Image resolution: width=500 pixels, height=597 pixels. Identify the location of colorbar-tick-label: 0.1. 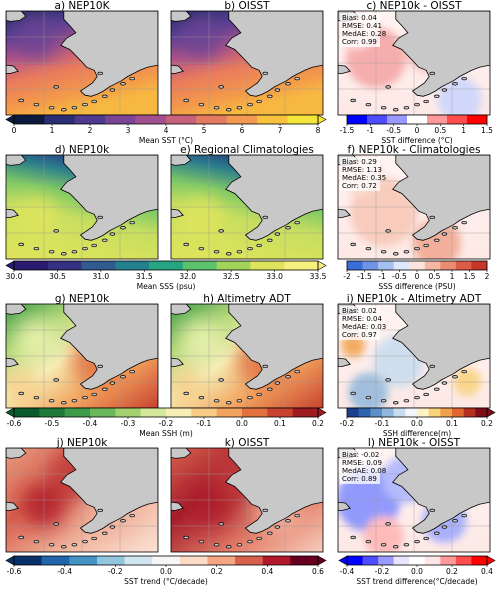
(280, 423).